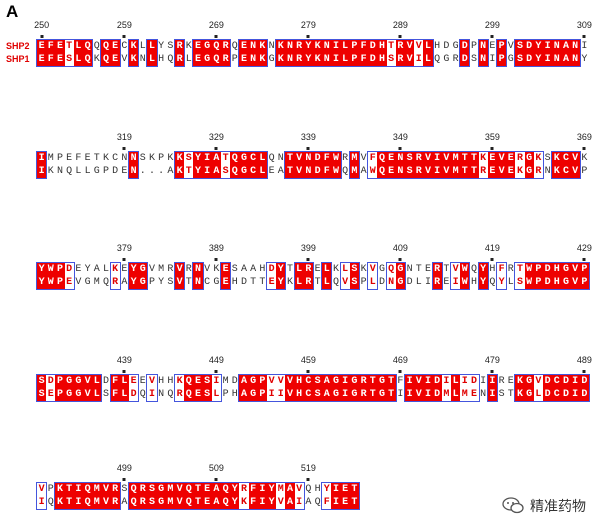 The height and width of the screenshot is (524, 602). I want to click on position-label: 509, so click(216, 468).